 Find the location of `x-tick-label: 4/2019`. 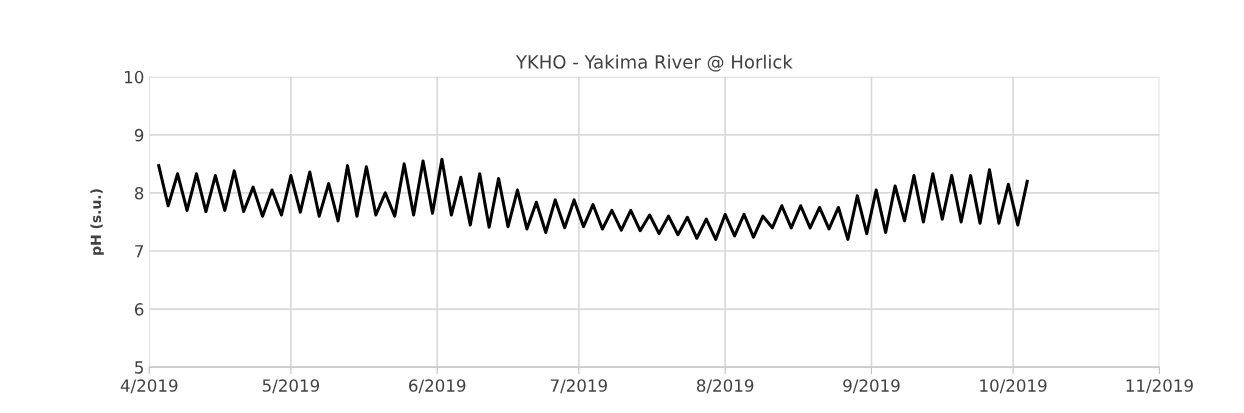

x-tick-label: 4/2019 is located at coordinates (149, 386).